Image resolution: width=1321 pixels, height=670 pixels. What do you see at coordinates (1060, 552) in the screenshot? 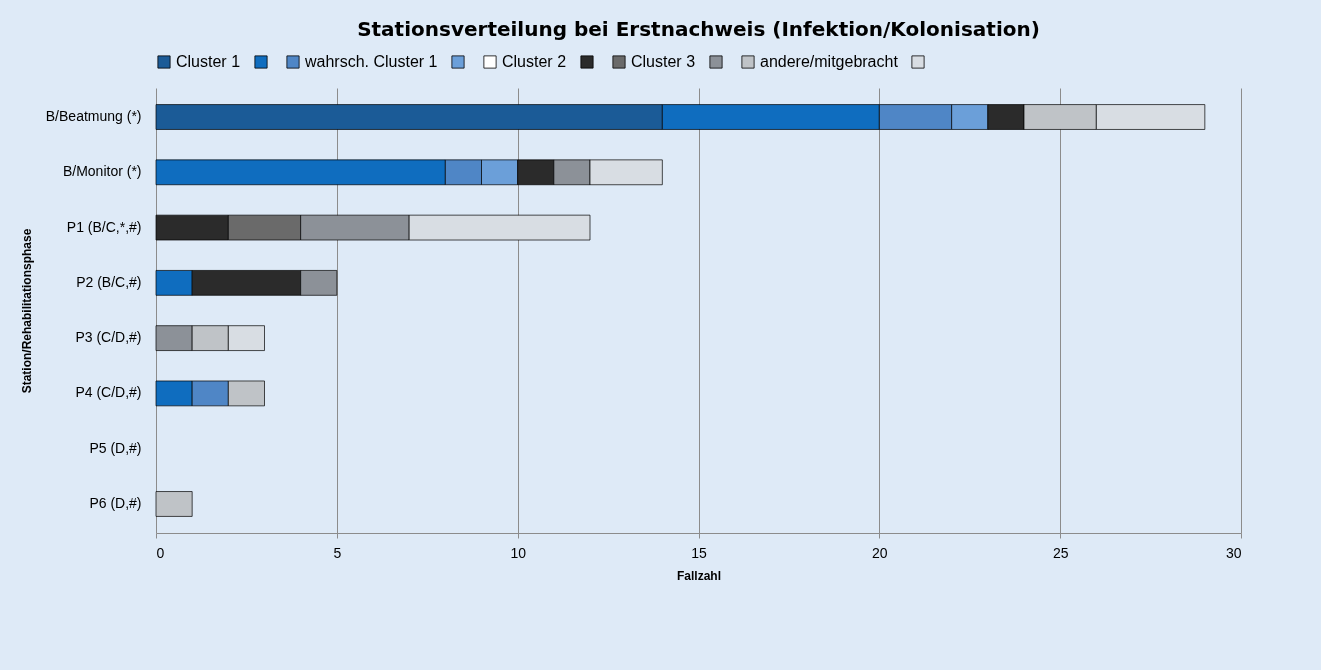
I see `x-tick-label: 25` at bounding box center [1060, 552].